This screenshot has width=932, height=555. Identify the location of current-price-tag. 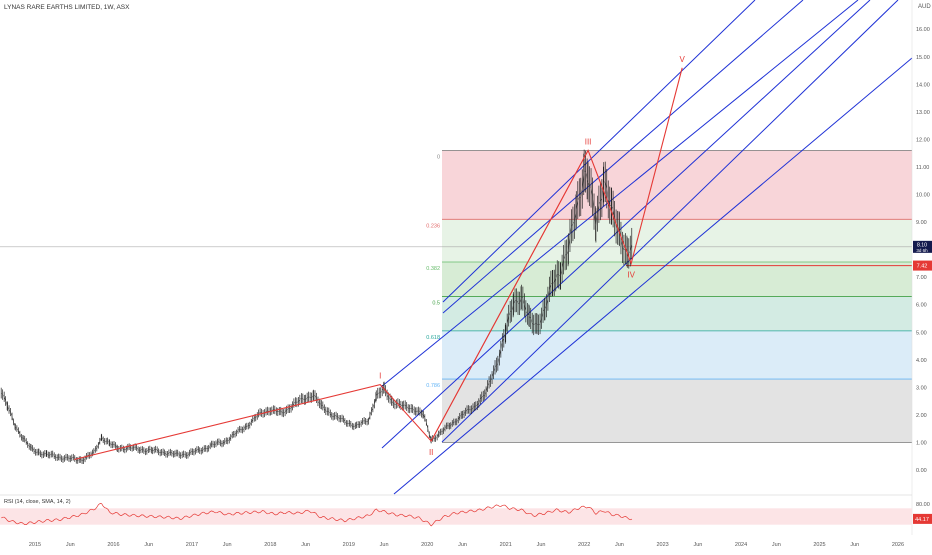
(922, 246).